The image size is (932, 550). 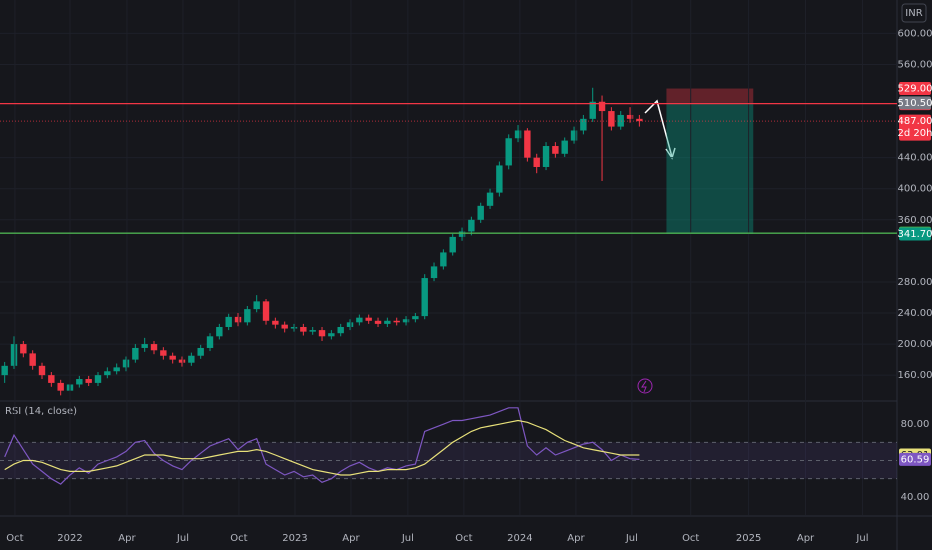 I want to click on target-zone, so click(x=710, y=168).